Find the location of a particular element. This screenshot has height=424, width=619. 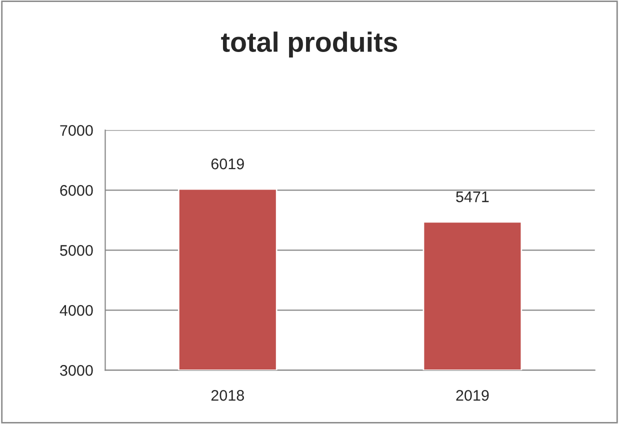

data-label: 5471 is located at coordinates (472, 197).